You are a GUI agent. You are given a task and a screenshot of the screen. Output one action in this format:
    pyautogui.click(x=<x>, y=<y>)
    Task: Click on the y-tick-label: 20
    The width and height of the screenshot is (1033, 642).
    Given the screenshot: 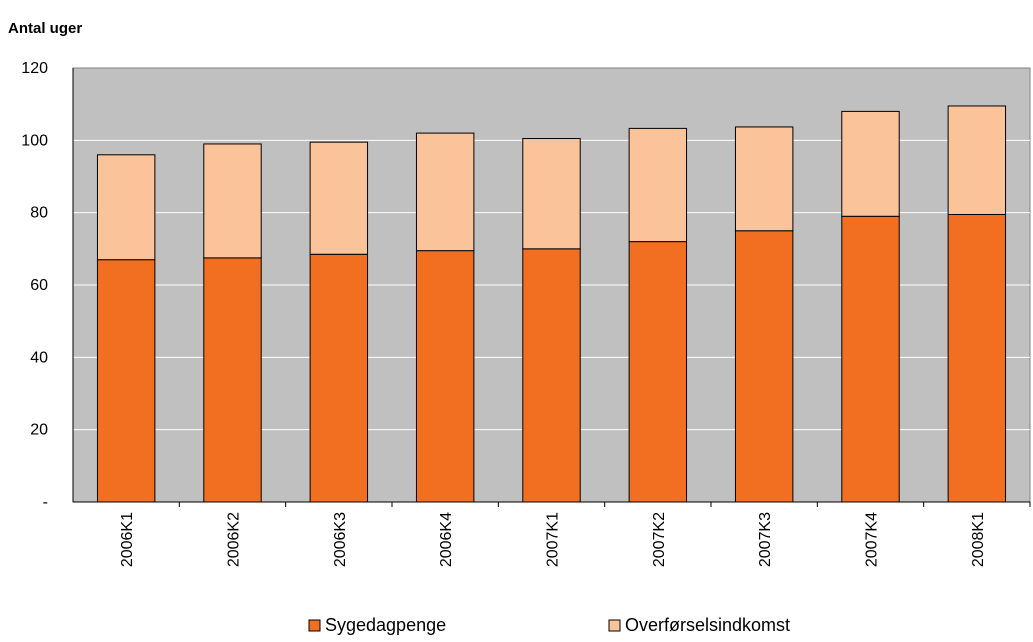 What is the action you would take?
    pyautogui.click(x=39, y=430)
    